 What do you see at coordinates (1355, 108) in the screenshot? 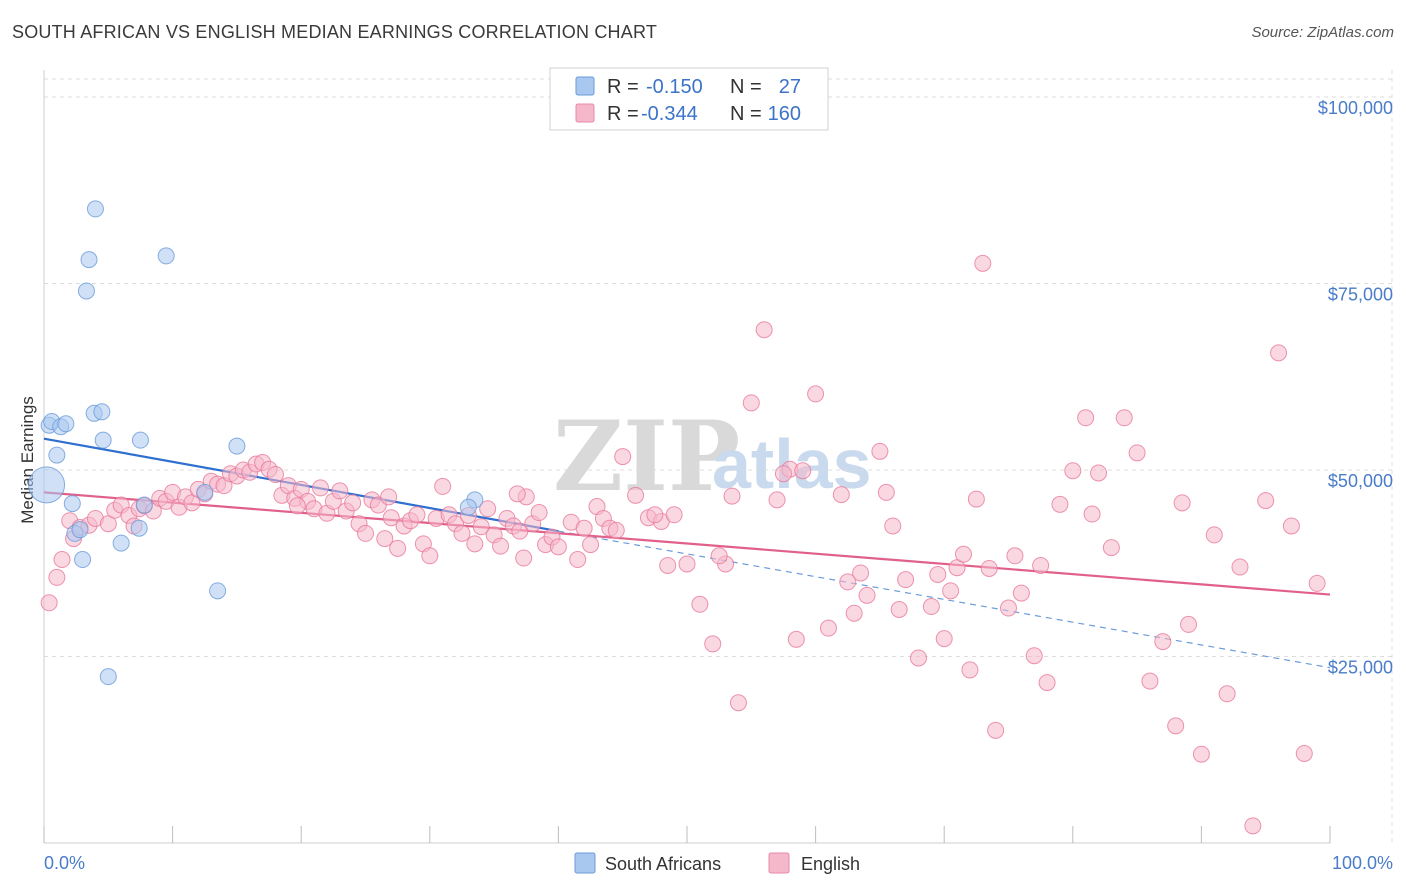
I see `y-tick-label: $100,000` at bounding box center [1355, 108].